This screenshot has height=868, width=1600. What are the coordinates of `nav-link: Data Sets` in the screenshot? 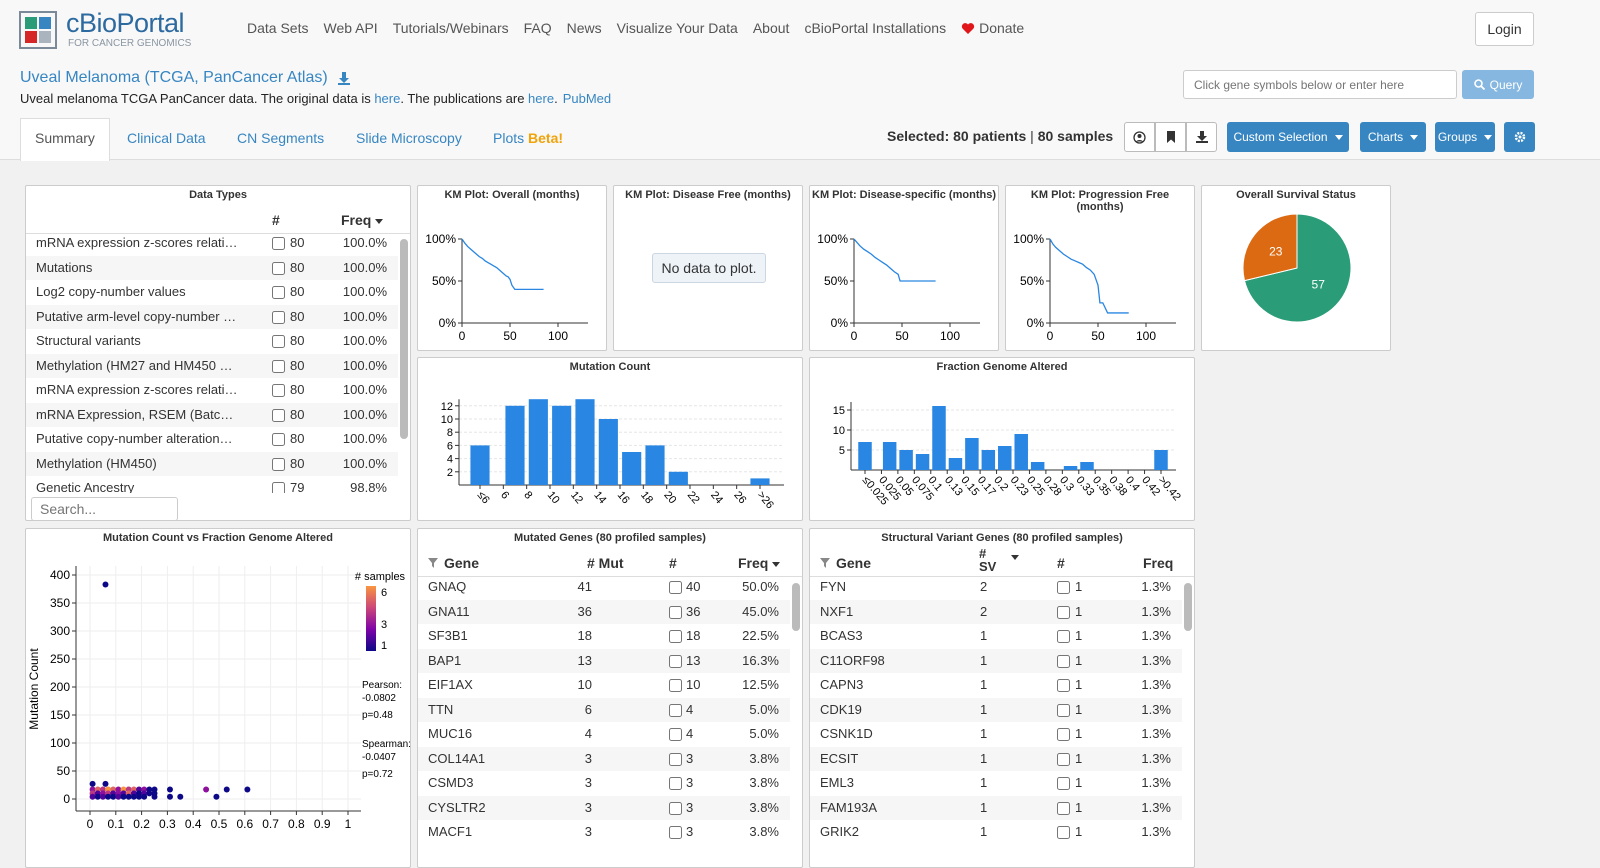 It's located at (278, 28).